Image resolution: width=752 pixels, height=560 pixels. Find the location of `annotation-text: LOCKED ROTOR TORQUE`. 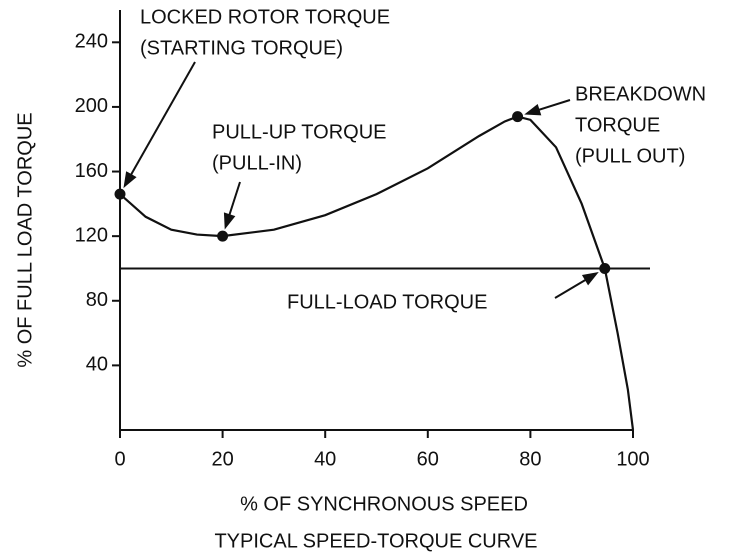

annotation-text: LOCKED ROTOR TORQUE is located at coordinates (265, 17).